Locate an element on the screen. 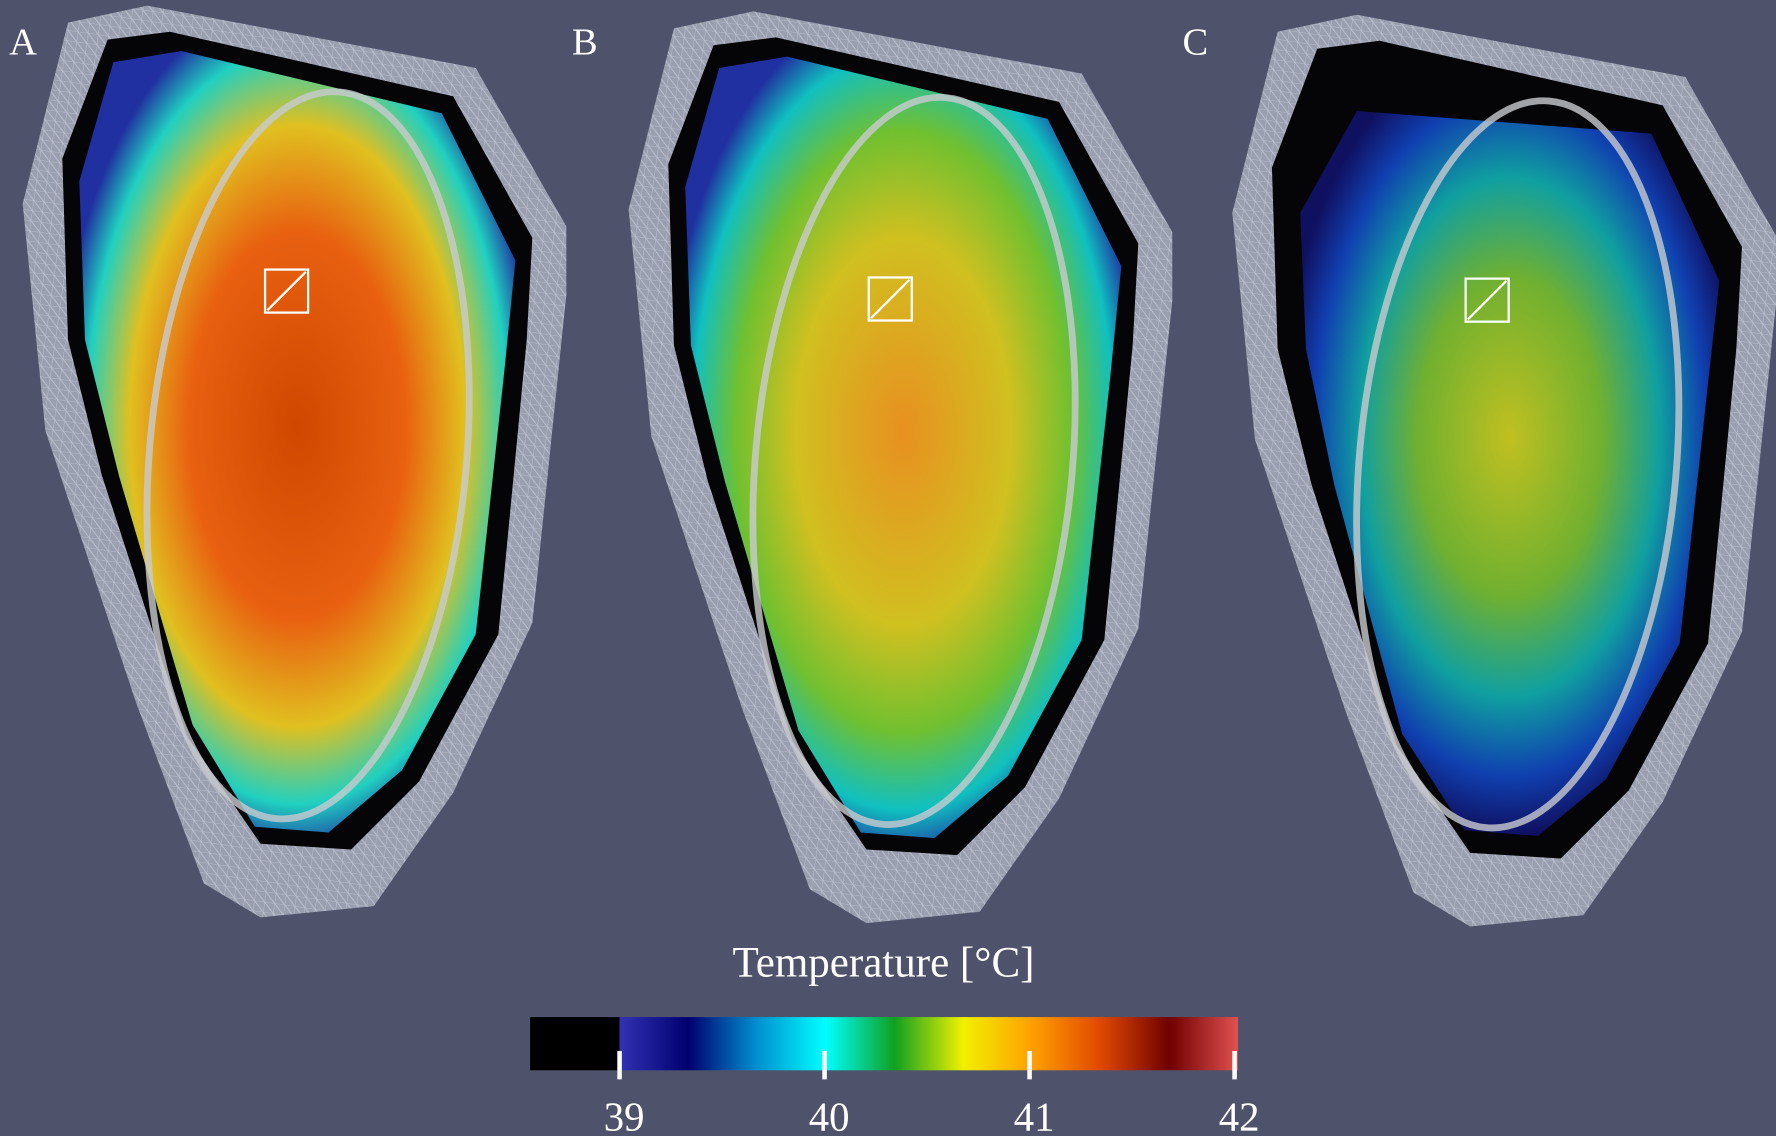 The image size is (1776, 1136). colorbar-below-range is located at coordinates (575, 1044).